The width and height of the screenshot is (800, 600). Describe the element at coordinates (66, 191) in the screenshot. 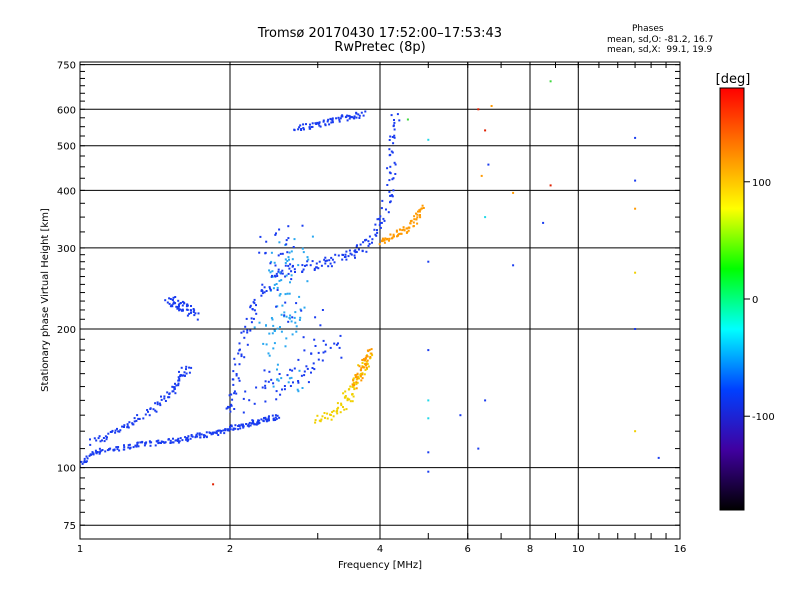

I see `y-tick-label: 400` at that location.